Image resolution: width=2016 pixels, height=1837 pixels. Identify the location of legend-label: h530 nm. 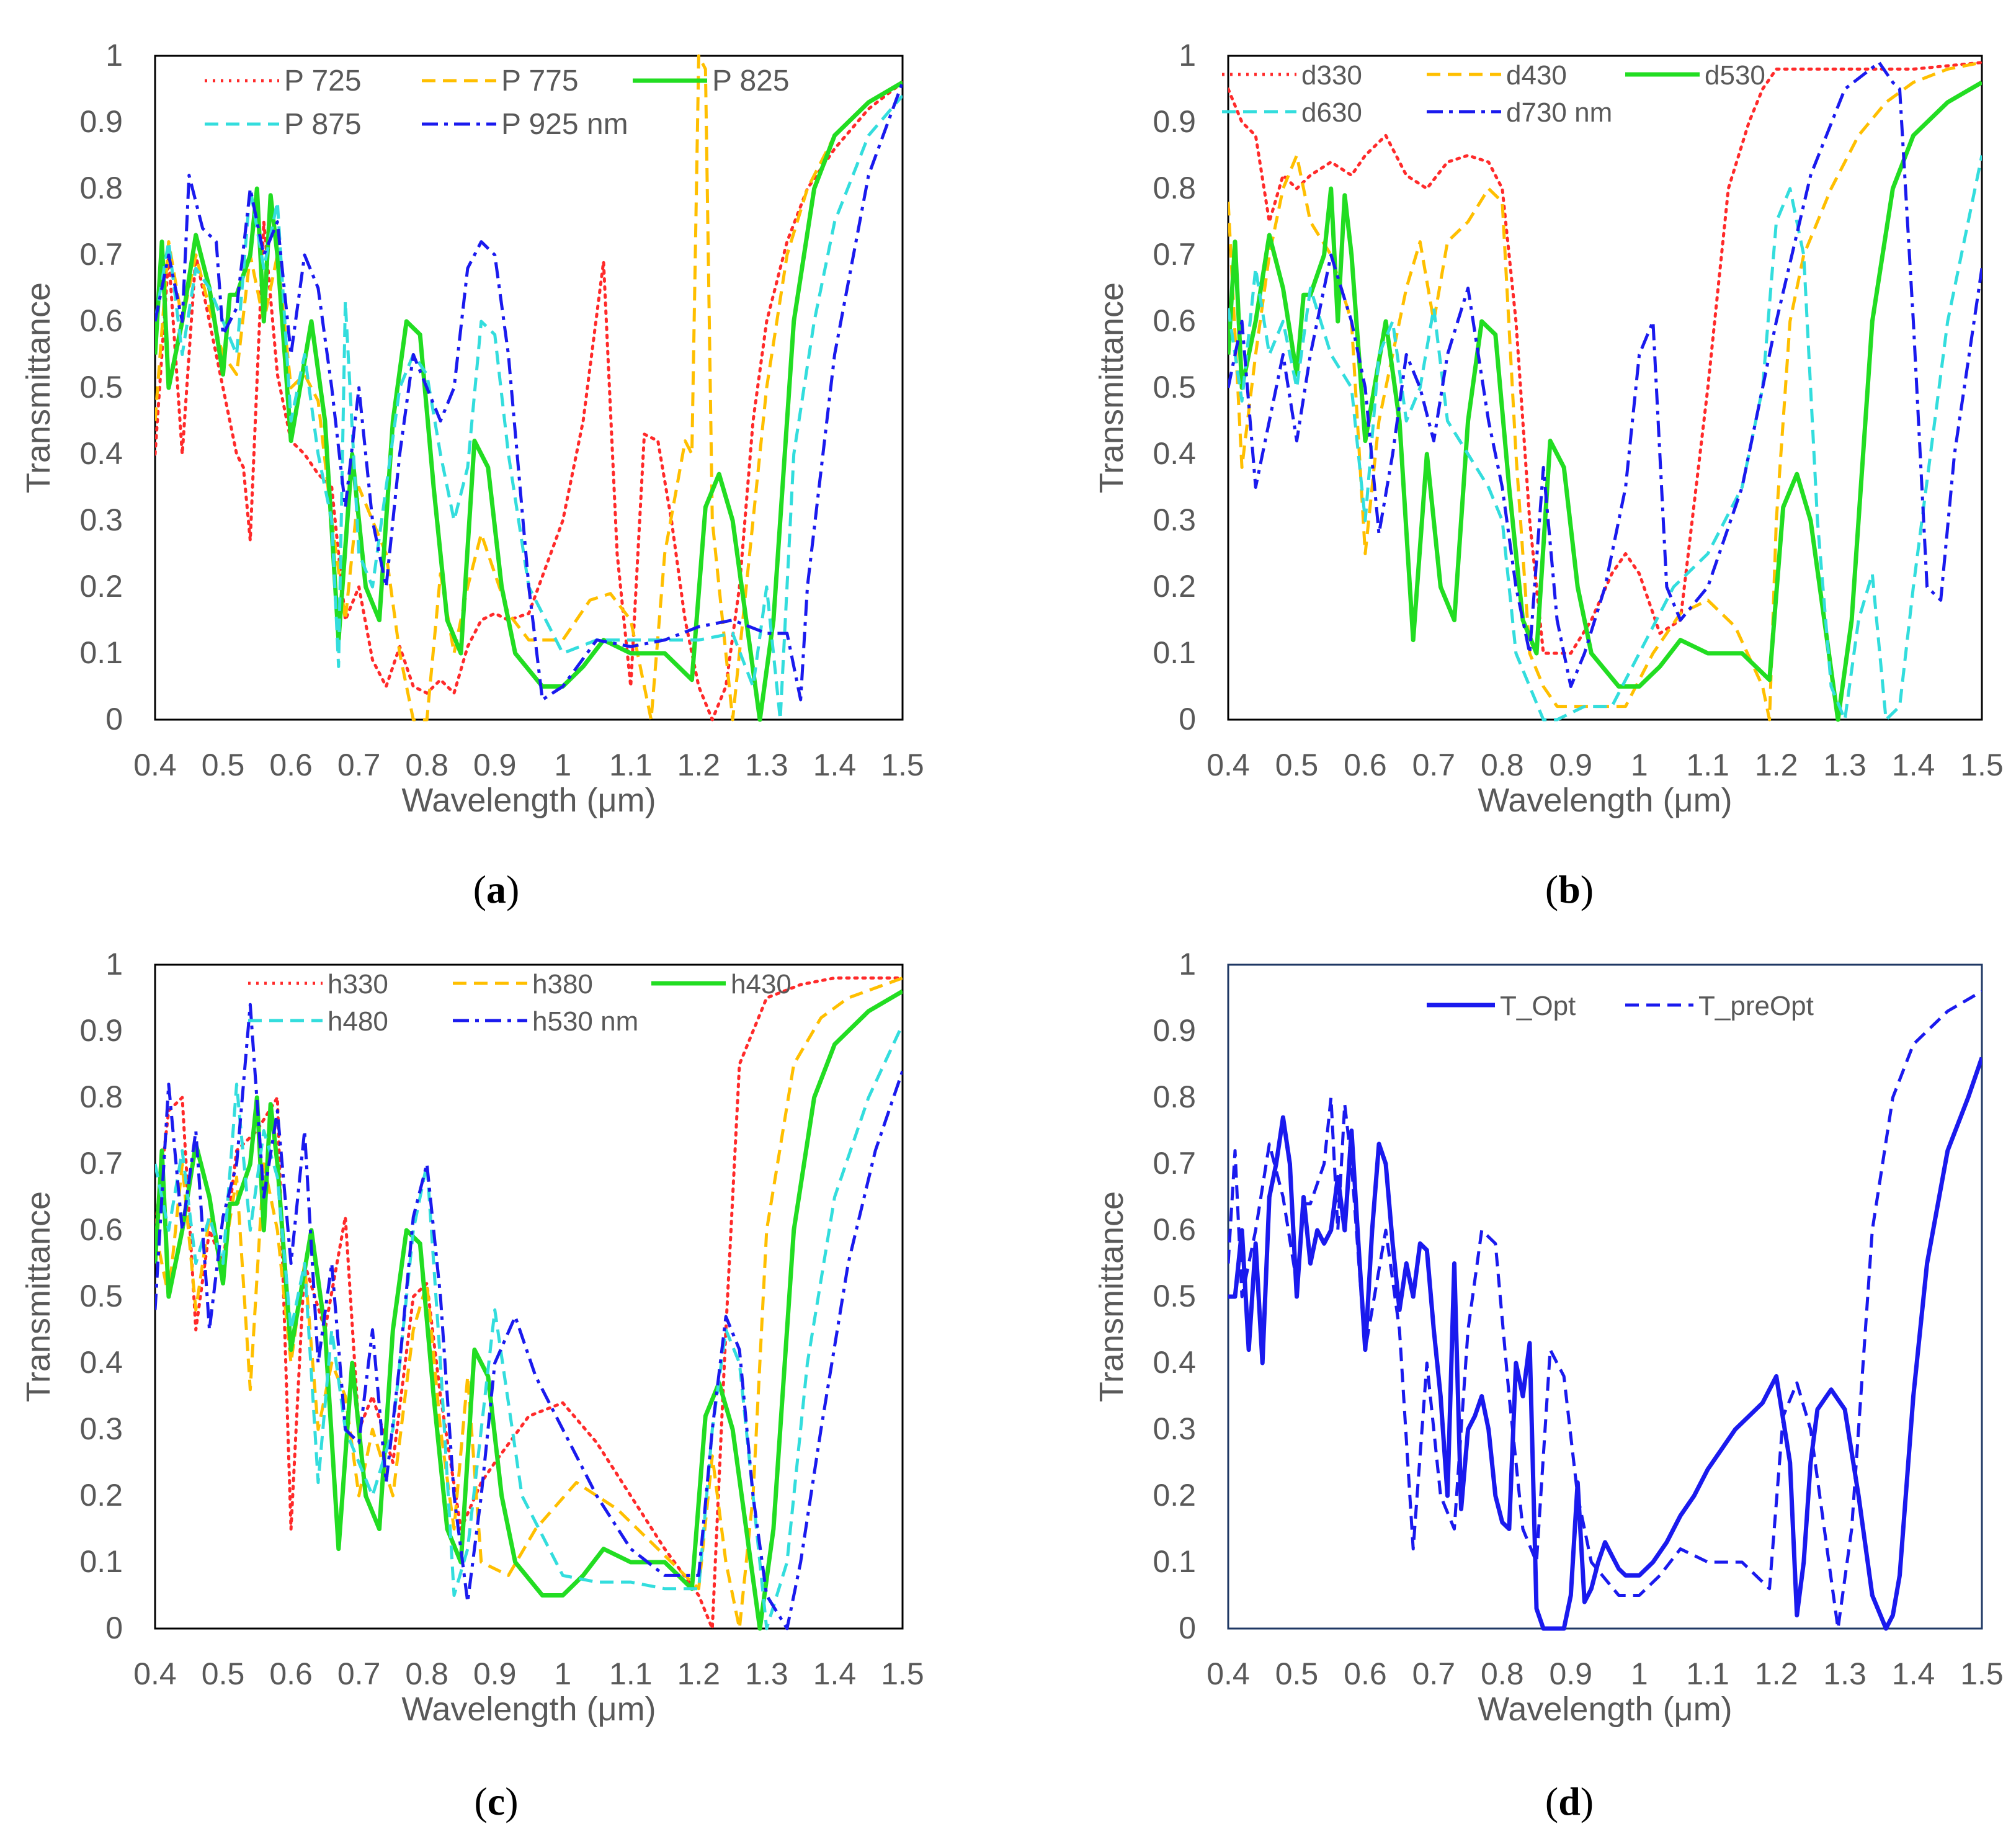
(585, 1021).